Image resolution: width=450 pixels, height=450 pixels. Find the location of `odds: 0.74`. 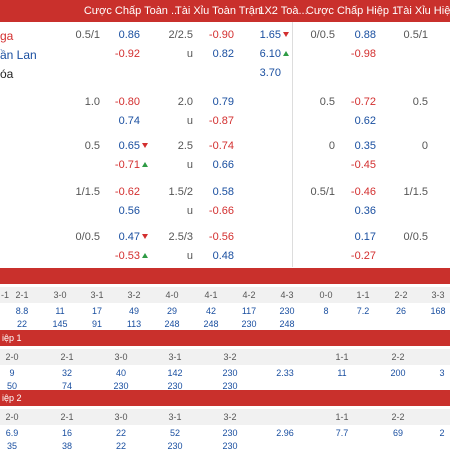

odds: 0.74 is located at coordinates (129, 121).